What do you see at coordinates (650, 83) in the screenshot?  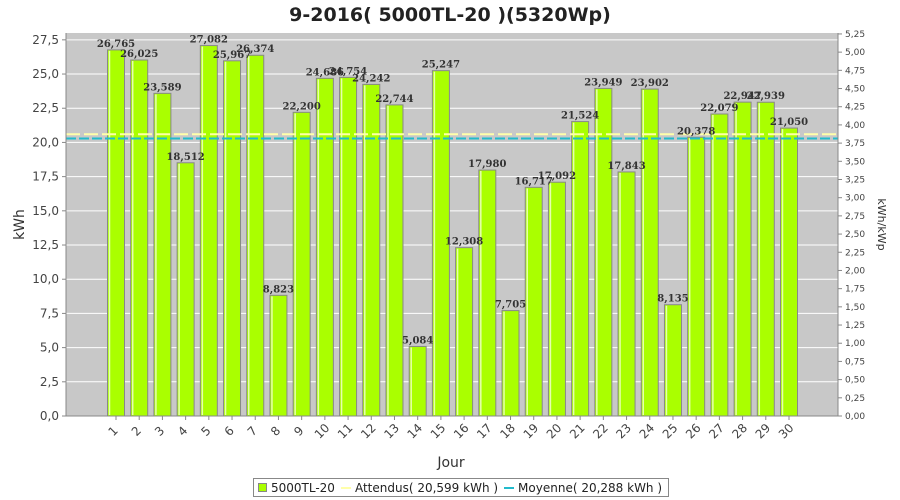 I see `data-label: 23,902` at bounding box center [650, 83].